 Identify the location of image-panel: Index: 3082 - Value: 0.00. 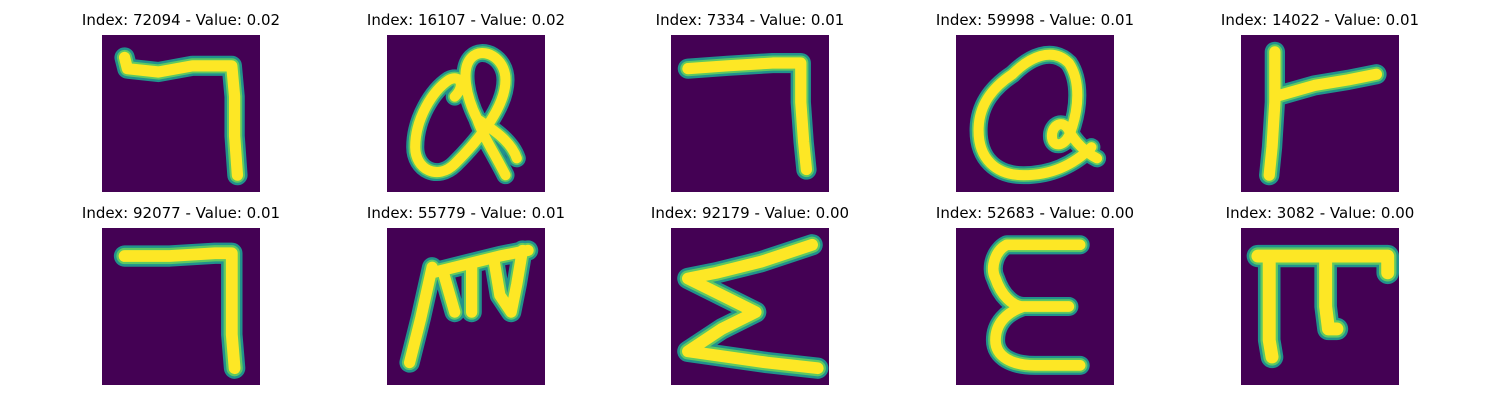
(1320, 294).